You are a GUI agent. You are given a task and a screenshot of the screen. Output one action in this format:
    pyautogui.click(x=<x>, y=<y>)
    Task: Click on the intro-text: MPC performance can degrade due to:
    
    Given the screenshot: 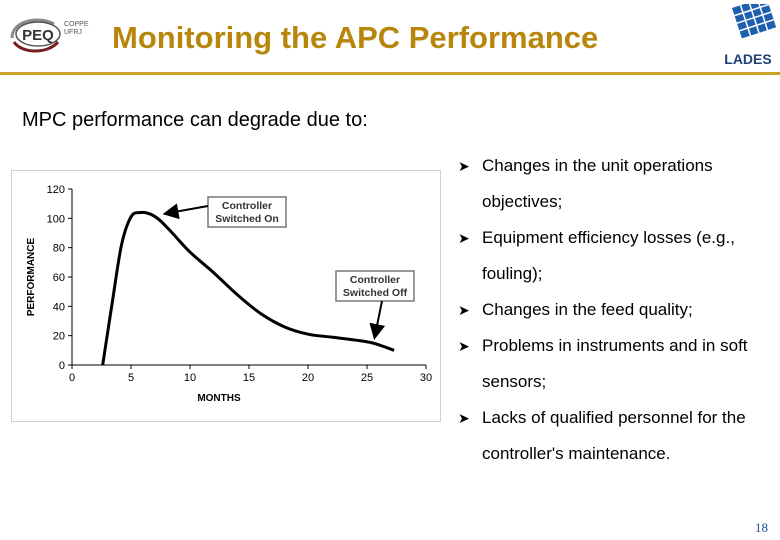 What is the action you would take?
    pyautogui.click(x=195, y=120)
    